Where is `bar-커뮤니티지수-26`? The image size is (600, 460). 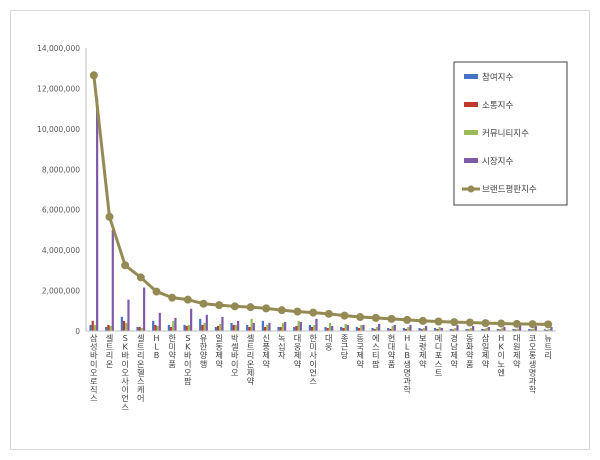 bar-커뮤니티지수-26 is located at coordinates (502, 329).